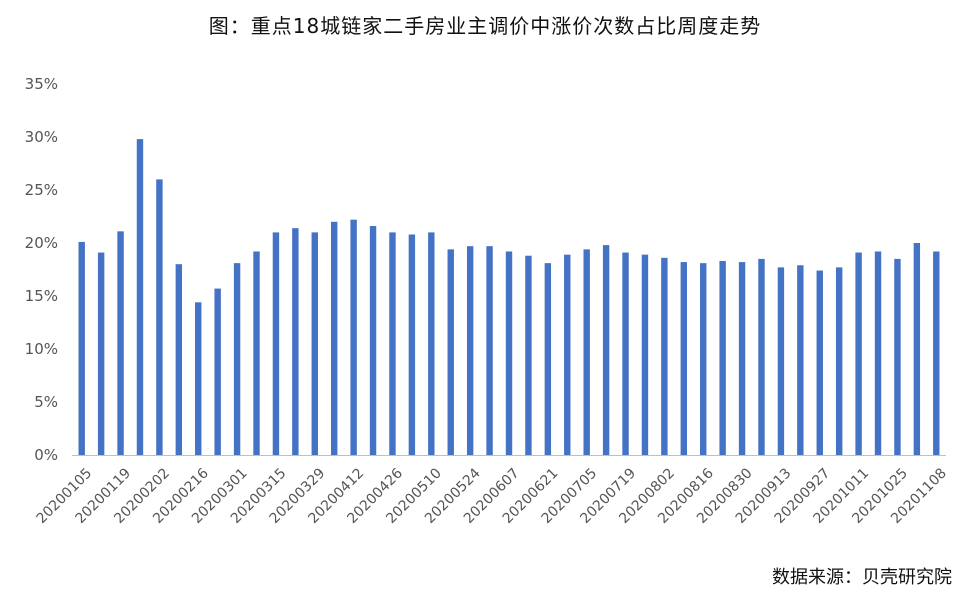 This screenshot has height=608, width=970. What do you see at coordinates (485, 26) in the screenshot?
I see `chart-title: 图：重点18城链家二手房业主调价中涨价次数占比周度走势` at bounding box center [485, 26].